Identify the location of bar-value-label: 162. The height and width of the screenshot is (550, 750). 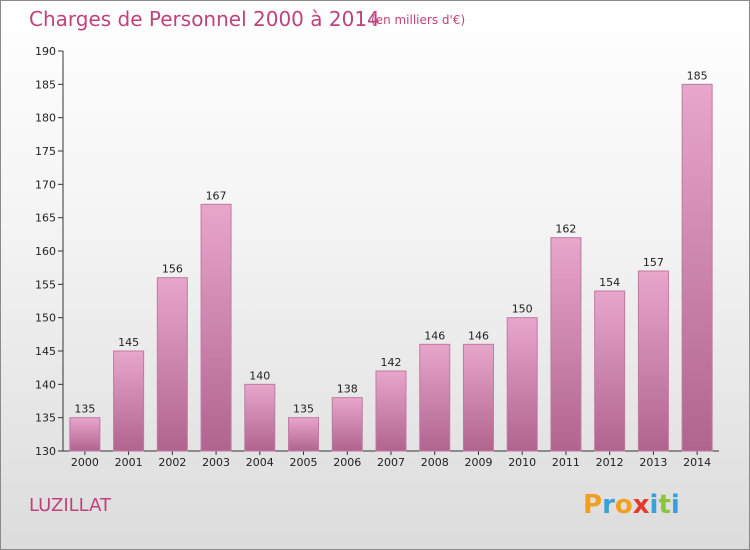
(565, 229).